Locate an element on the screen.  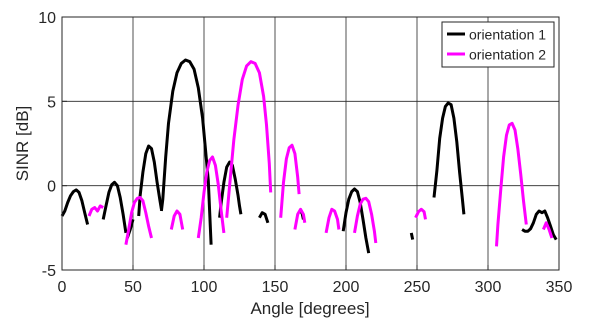
legend: orientation 1 orientation 2 is located at coordinates (498, 44).